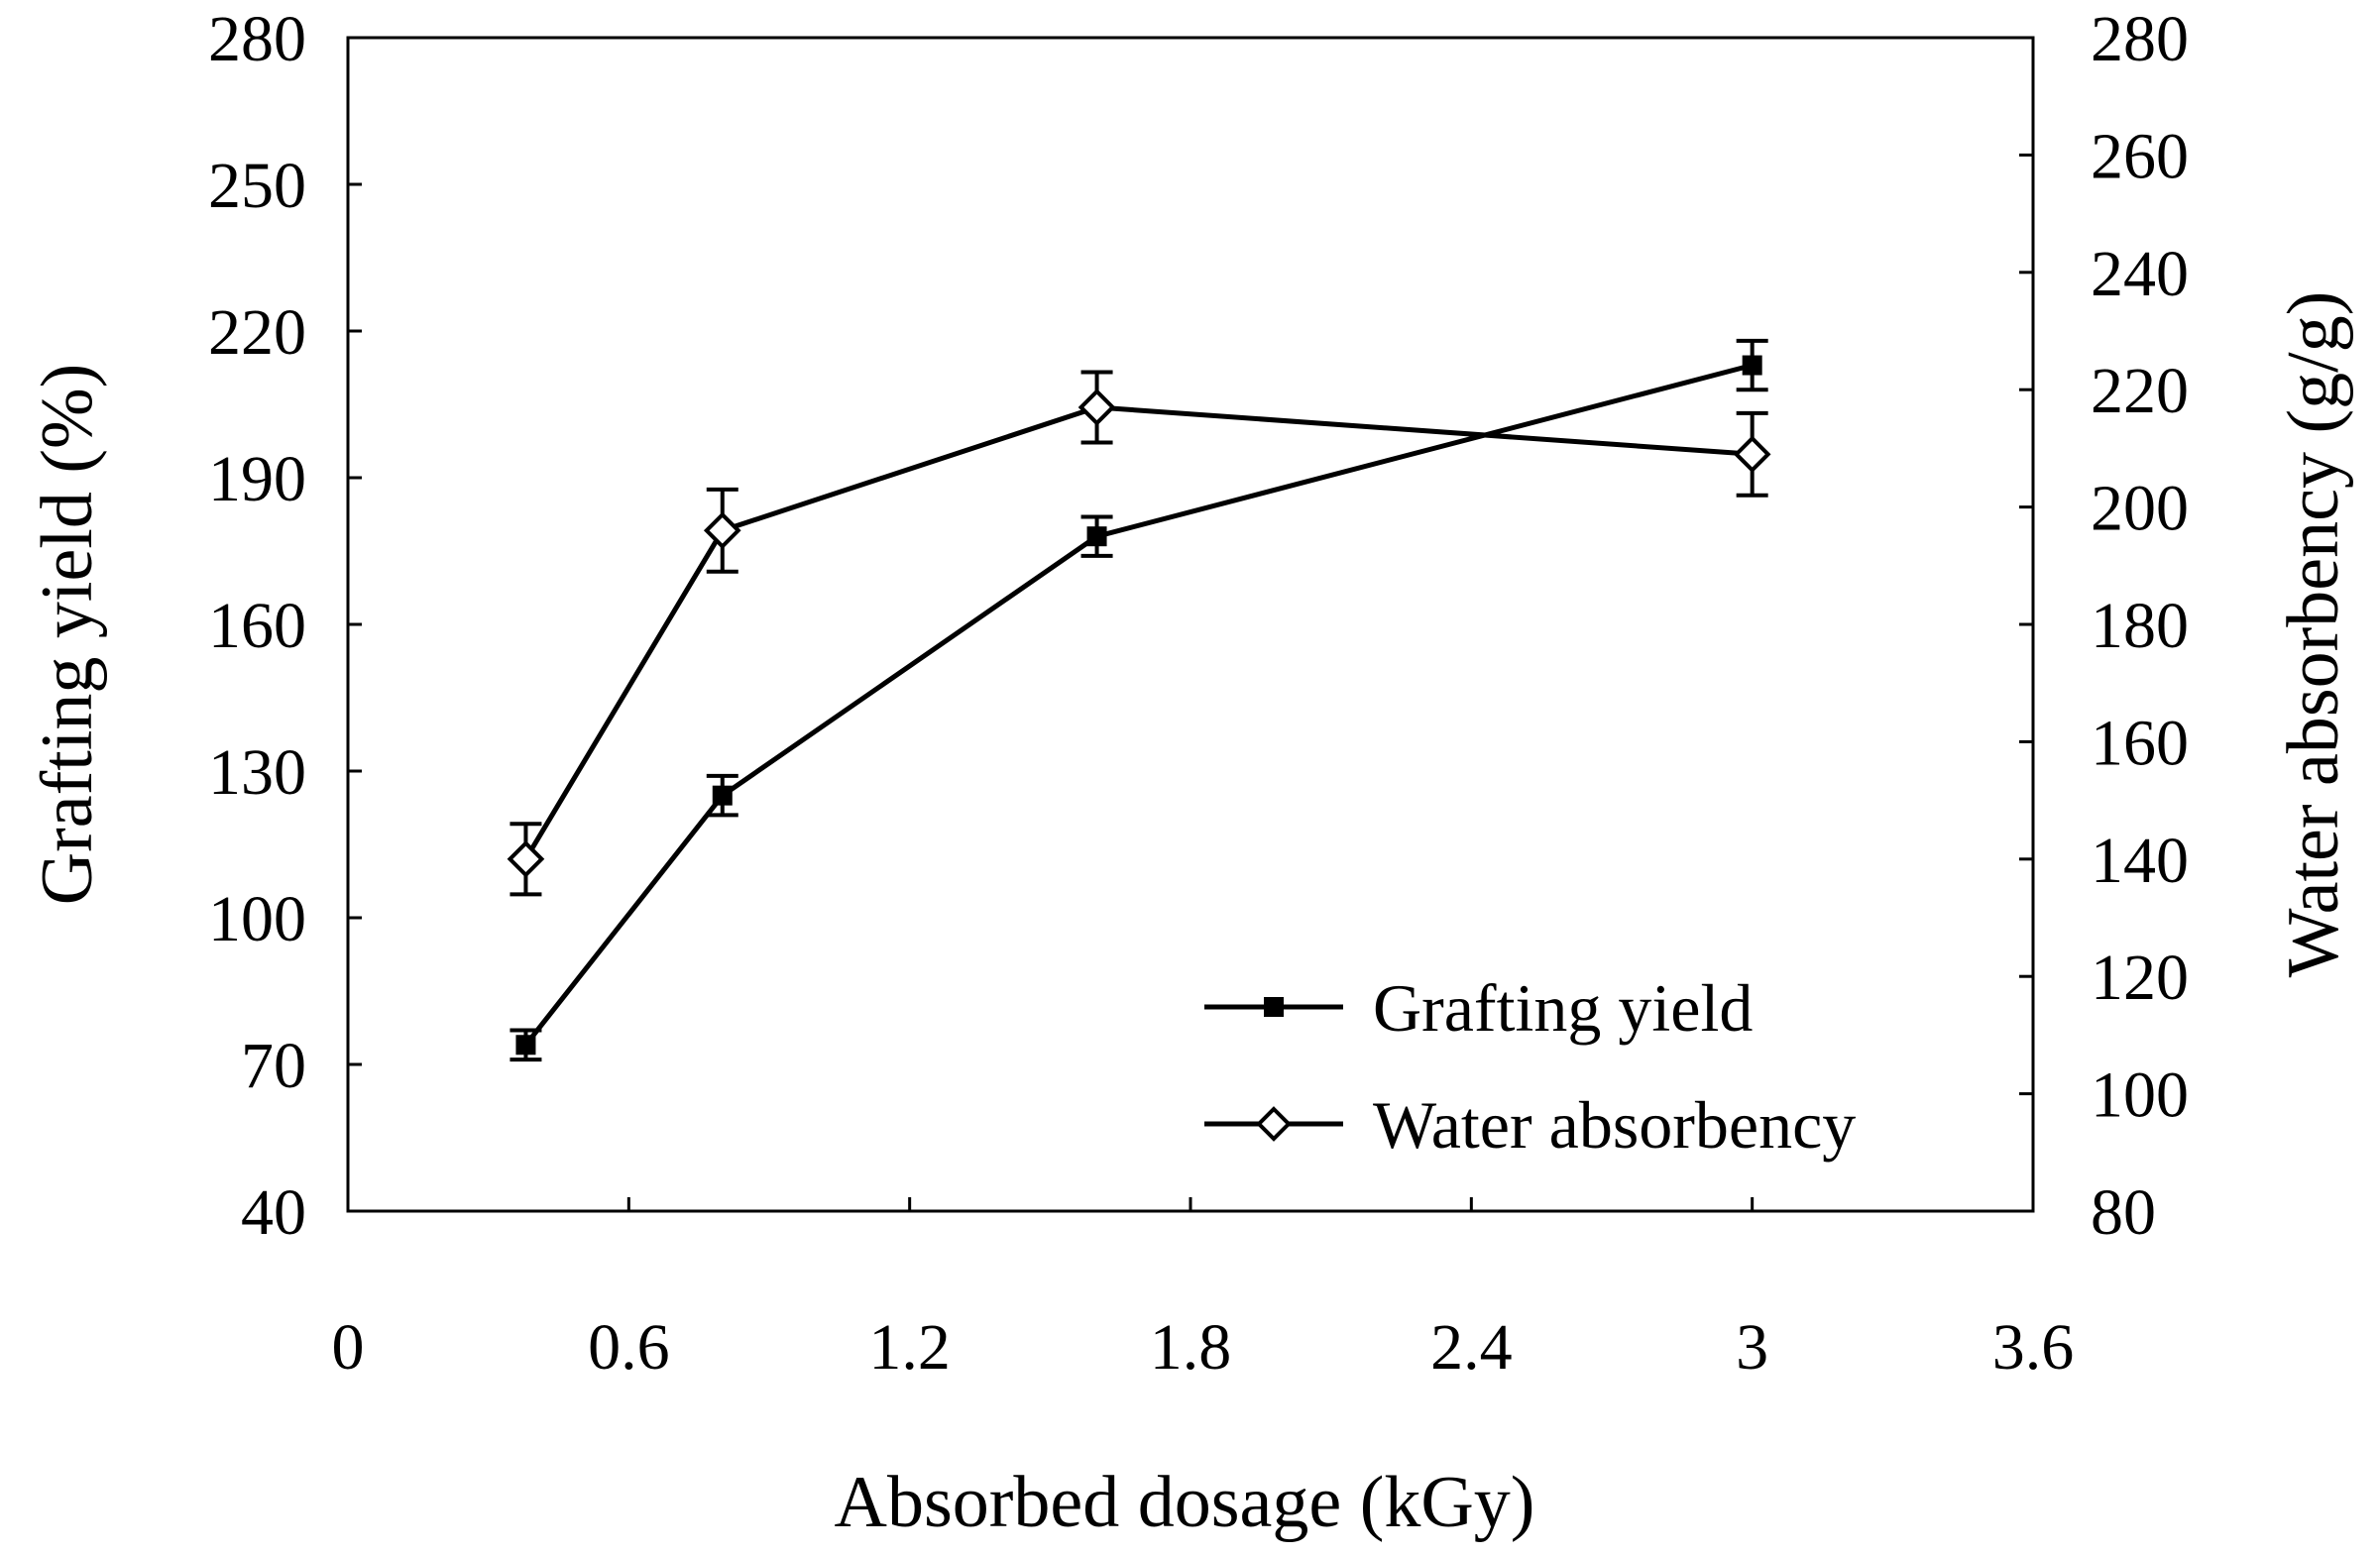  What do you see at coordinates (257, 186) in the screenshot?
I see `y-tick-label: 250` at bounding box center [257, 186].